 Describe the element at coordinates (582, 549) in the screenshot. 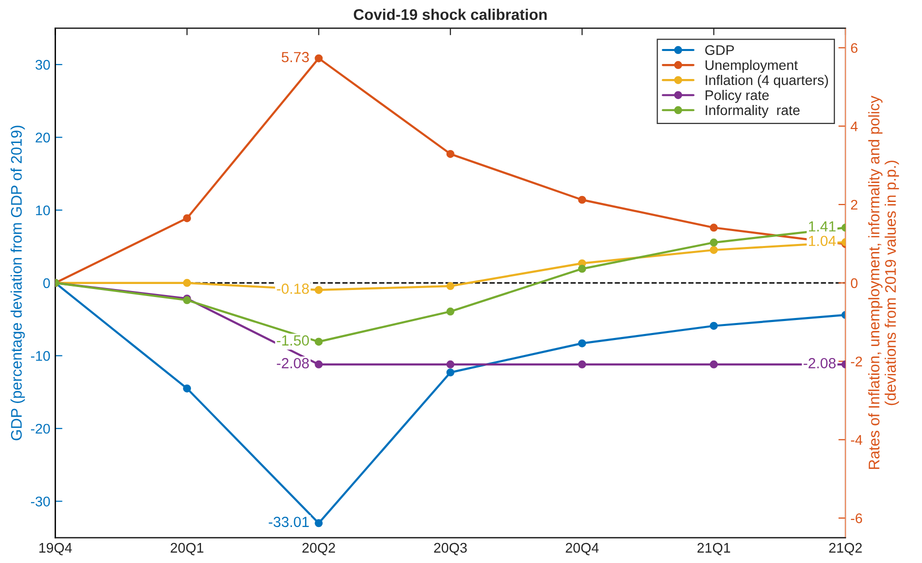

I see `x-tick-label: 20Q4` at that location.